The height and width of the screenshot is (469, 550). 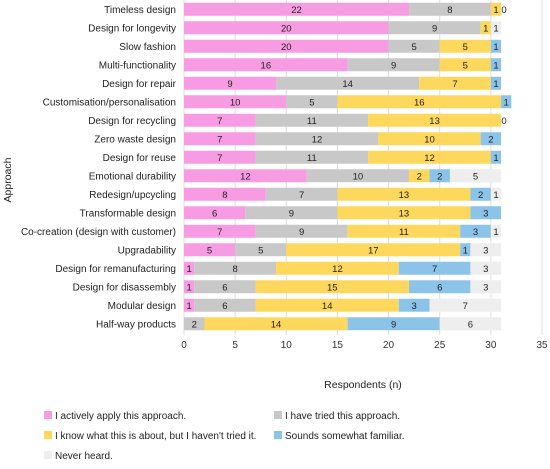 I want to click on value-label-7-3: 2, so click(x=490, y=139).